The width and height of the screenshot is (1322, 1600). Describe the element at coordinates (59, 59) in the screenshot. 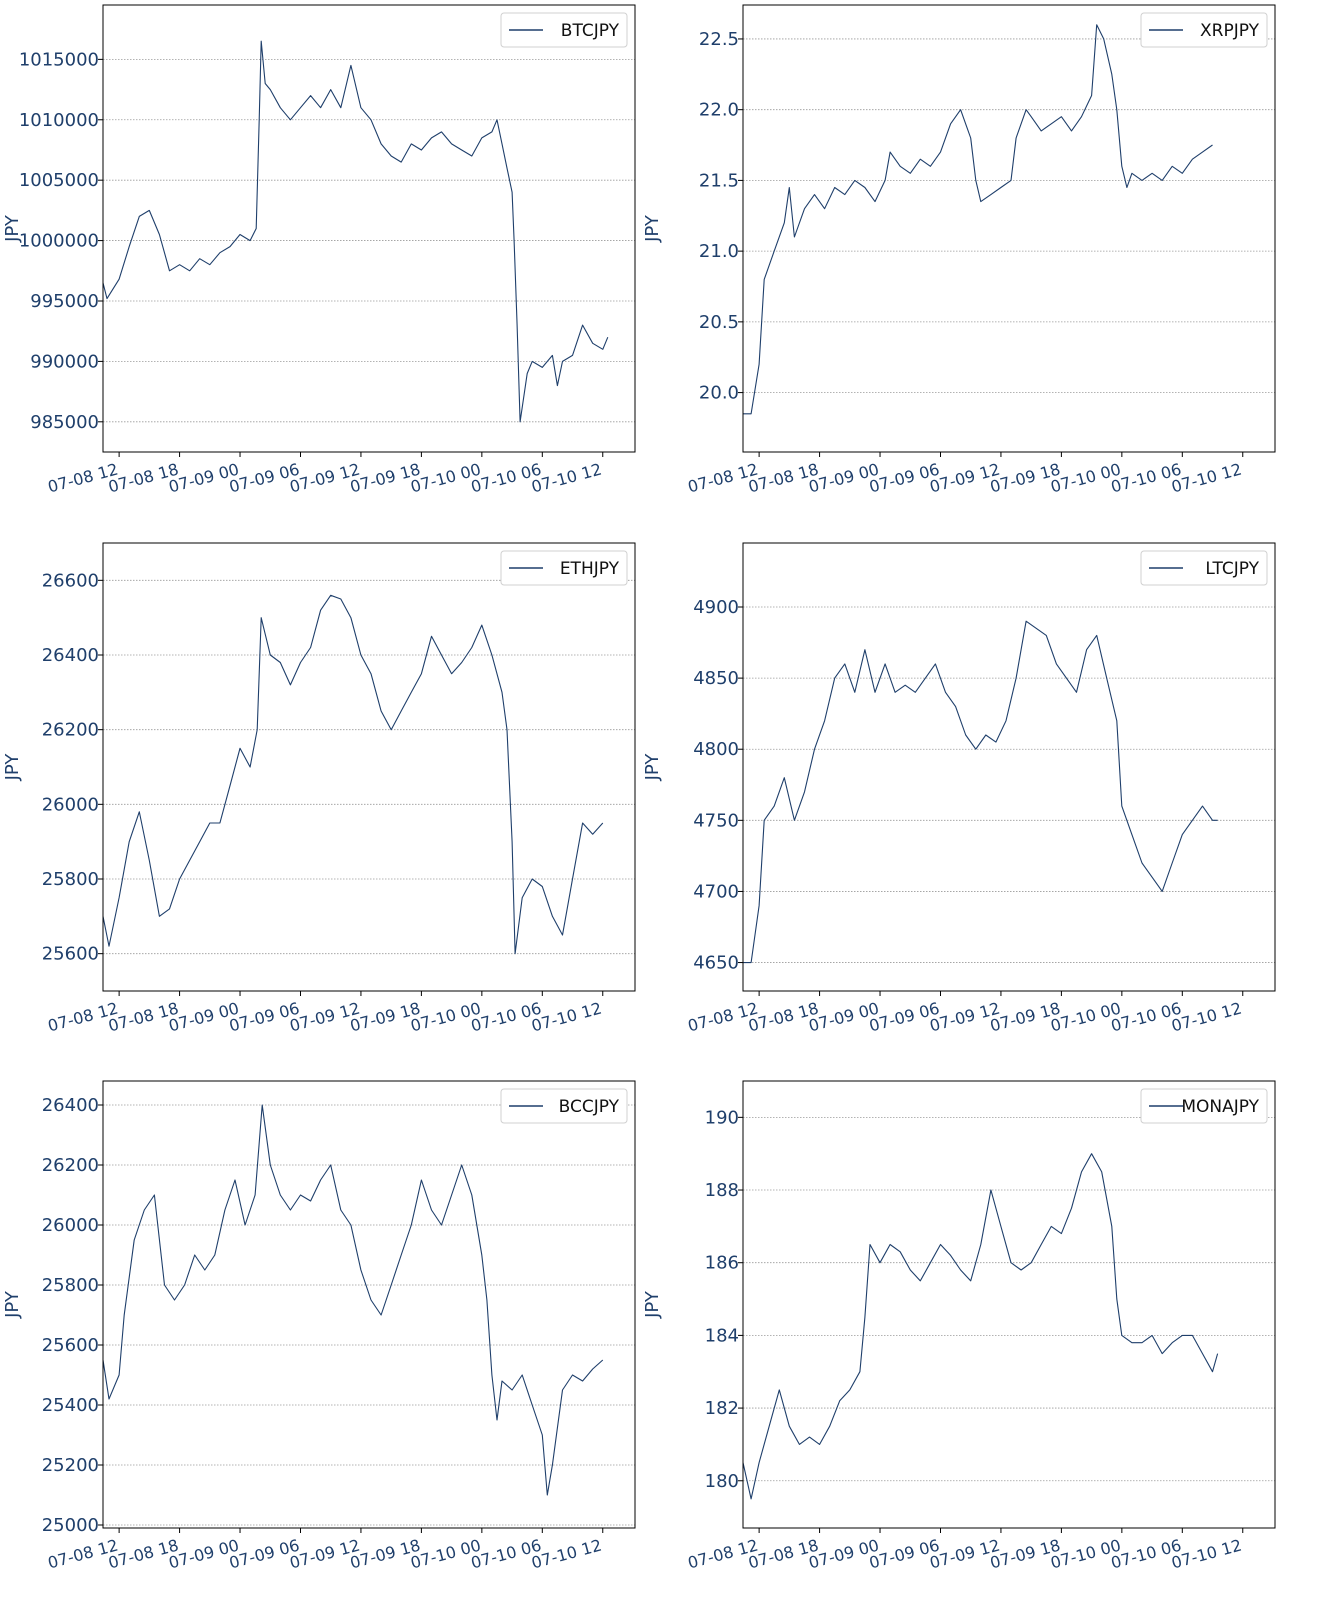

I see `y-tick-label: 1015000` at that location.